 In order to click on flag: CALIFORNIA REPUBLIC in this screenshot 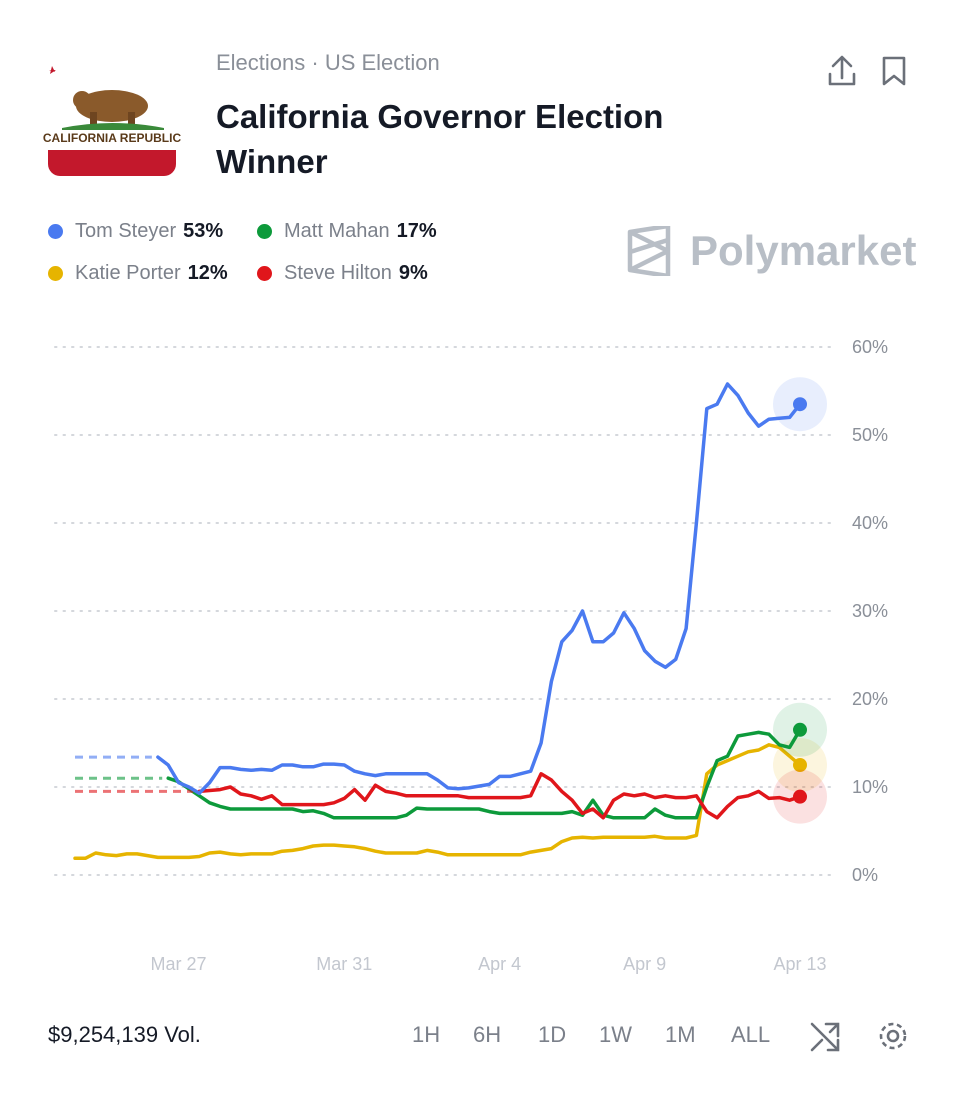, I will do `click(112, 121)`.